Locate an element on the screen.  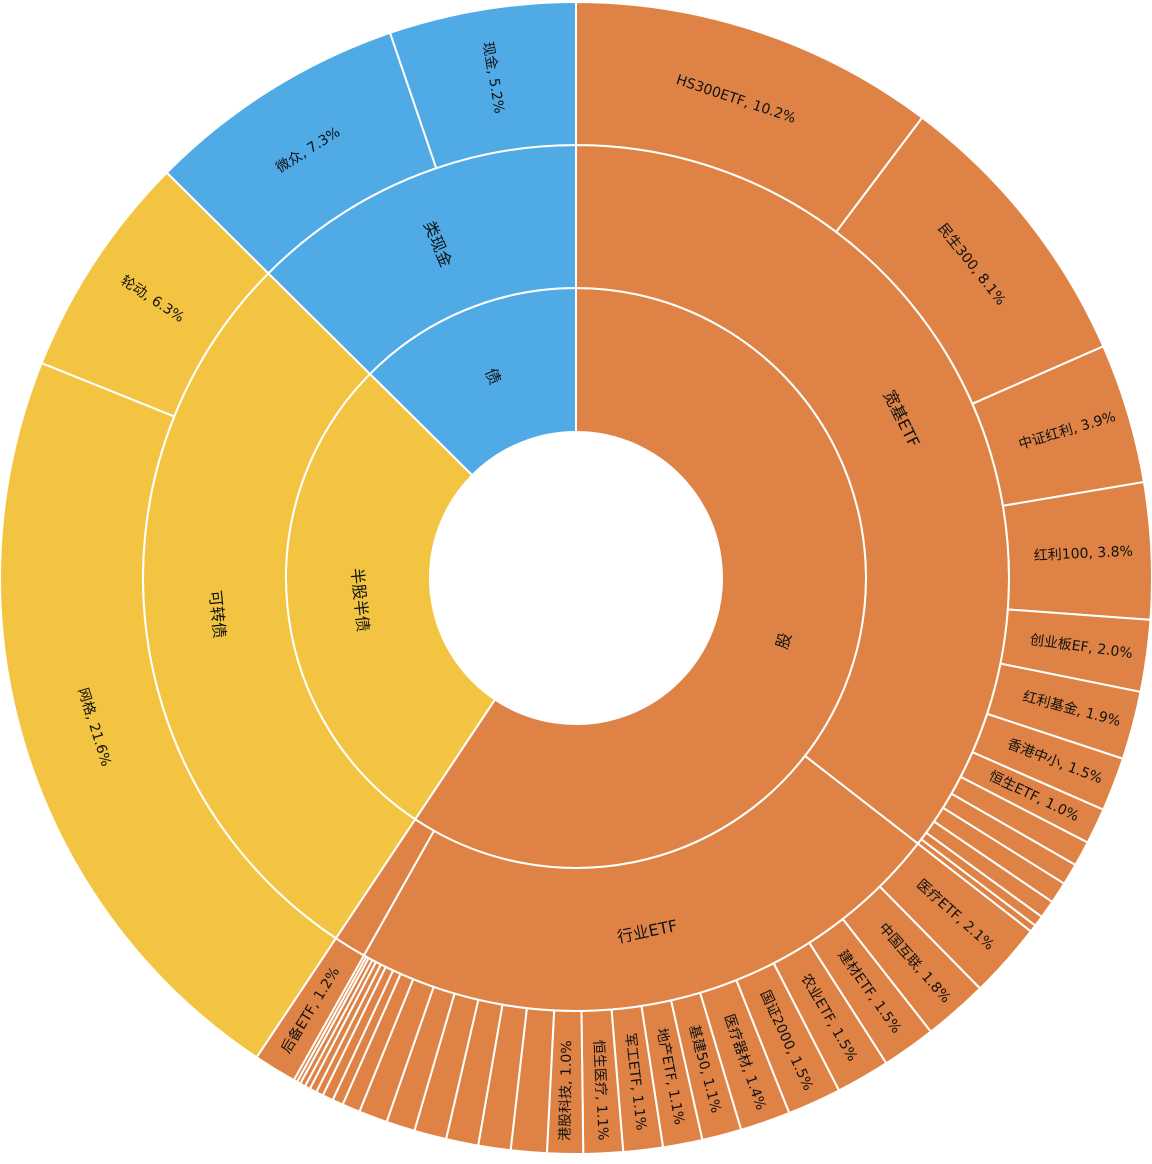
category-label-股: 股 is located at coordinates (783, 640).